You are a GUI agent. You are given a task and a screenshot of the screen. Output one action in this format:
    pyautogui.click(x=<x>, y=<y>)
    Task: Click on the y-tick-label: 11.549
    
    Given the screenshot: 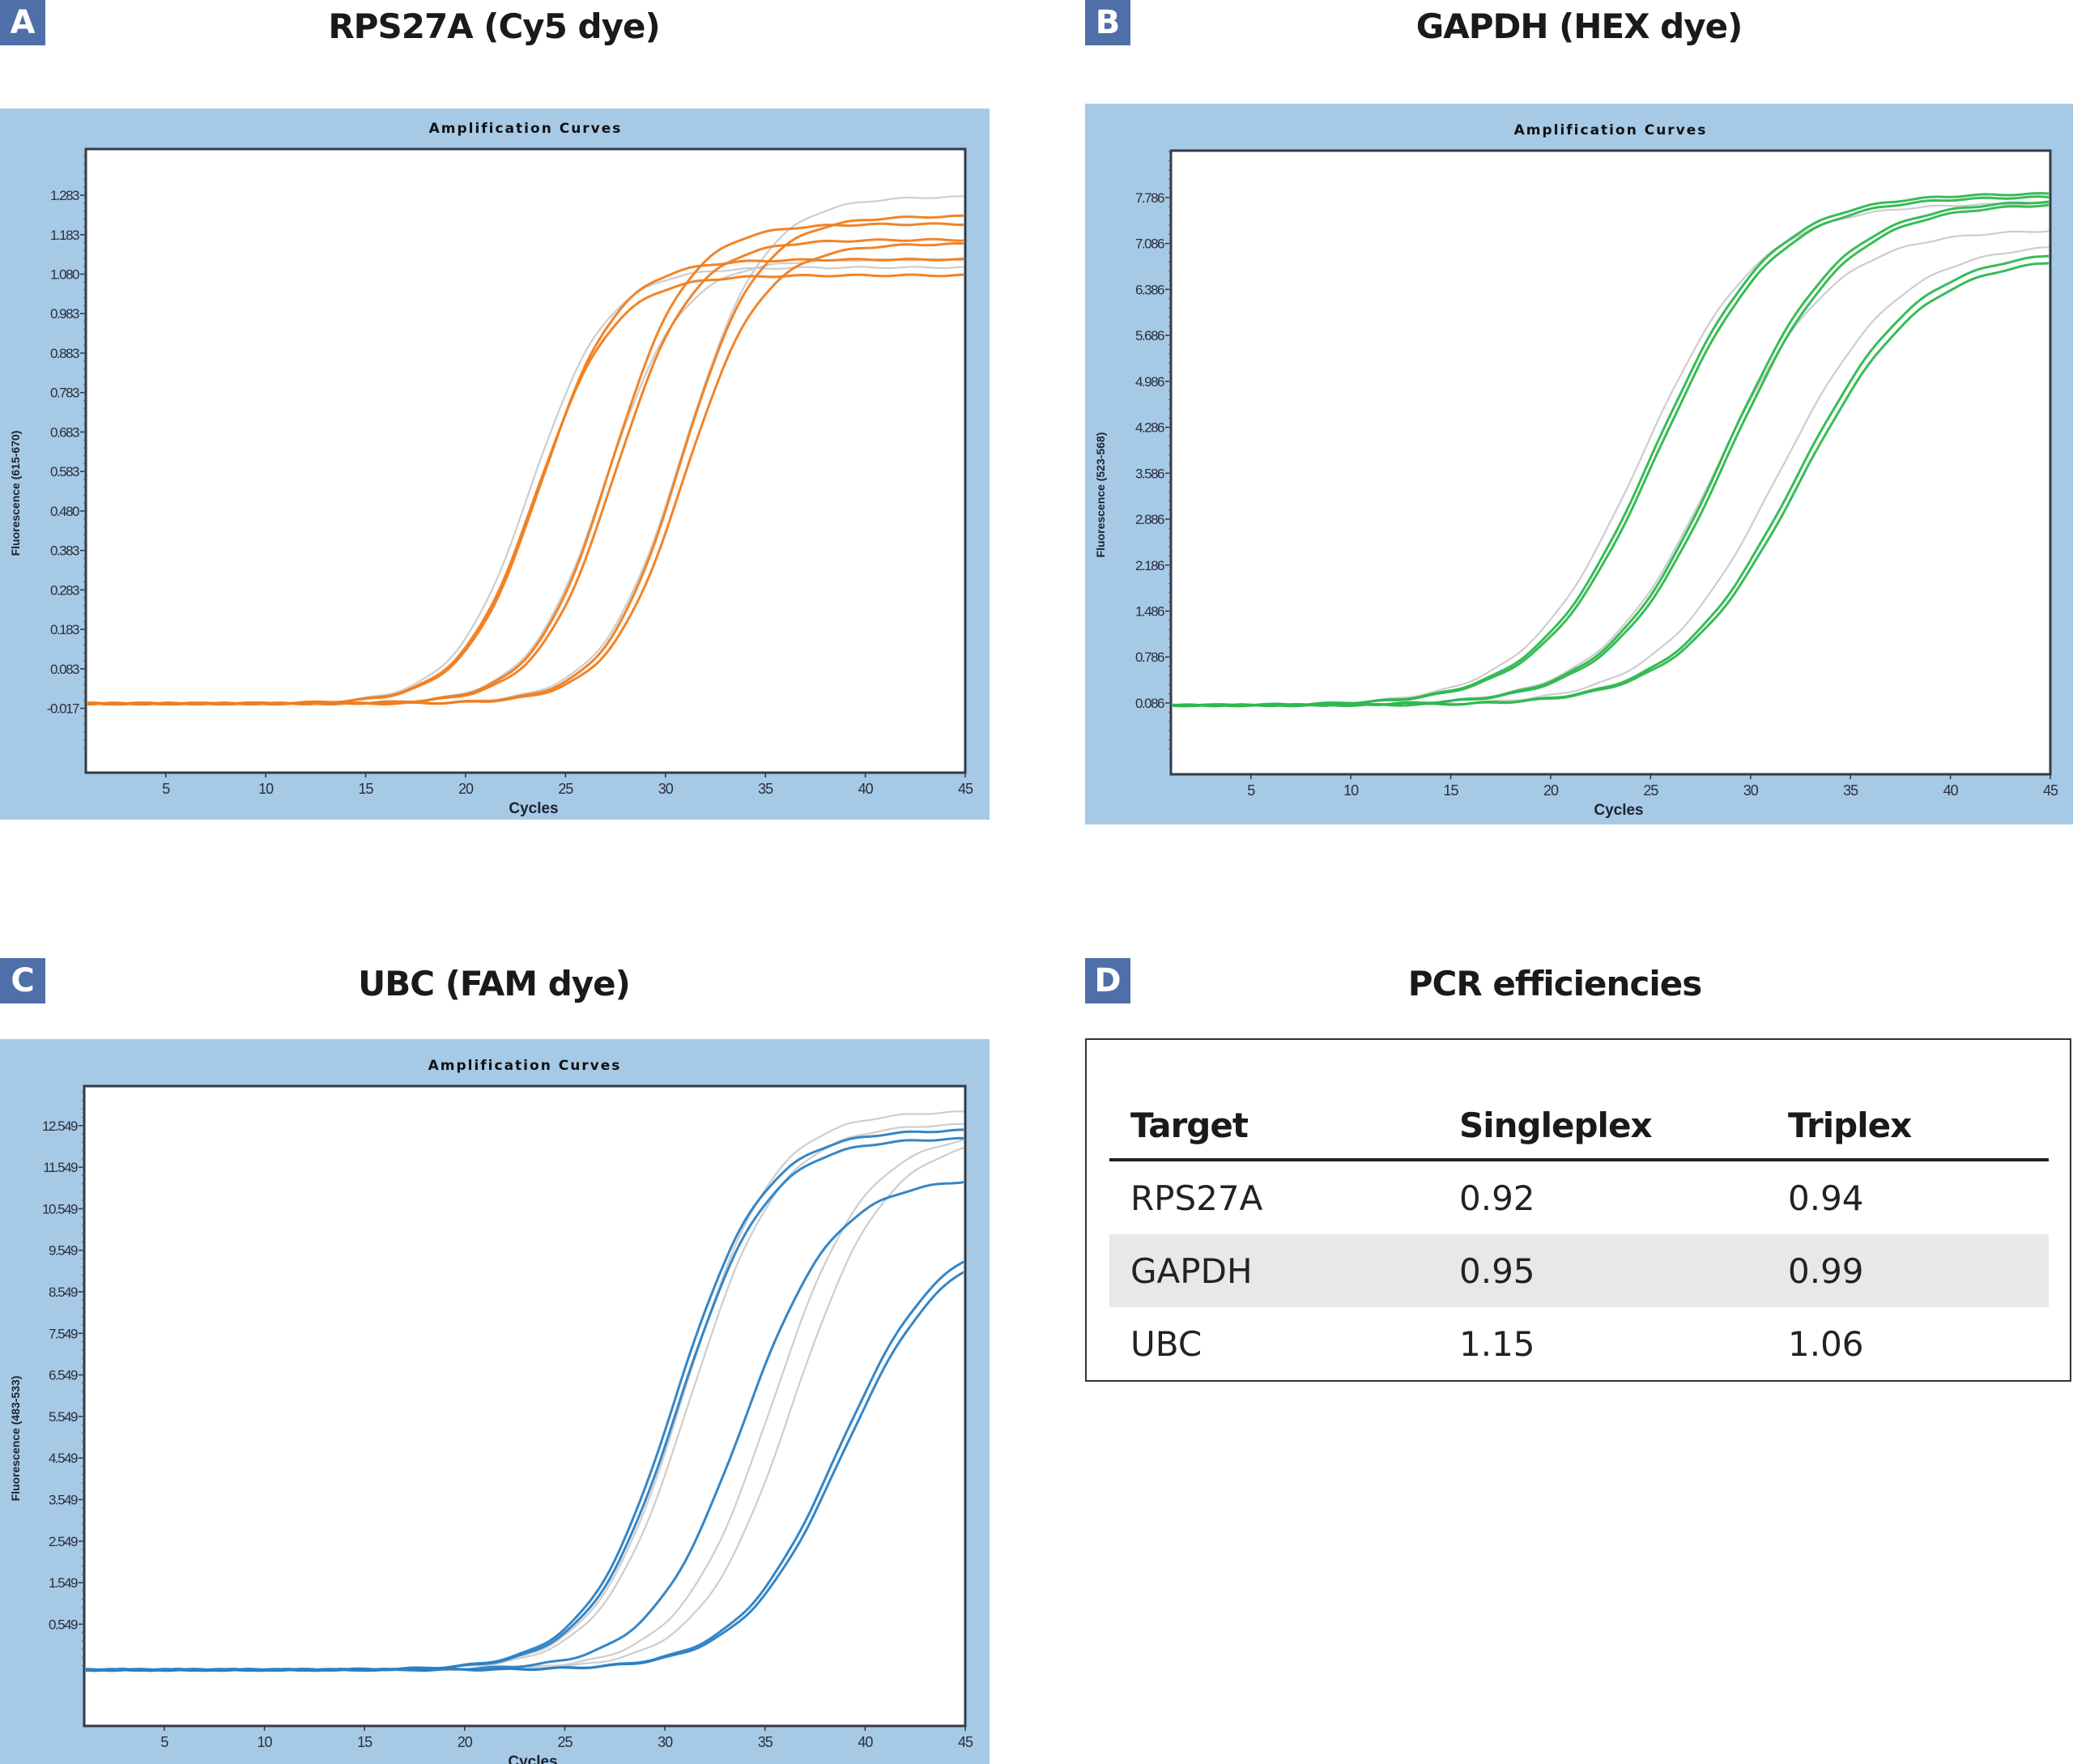 What is the action you would take?
    pyautogui.click(x=61, y=1167)
    